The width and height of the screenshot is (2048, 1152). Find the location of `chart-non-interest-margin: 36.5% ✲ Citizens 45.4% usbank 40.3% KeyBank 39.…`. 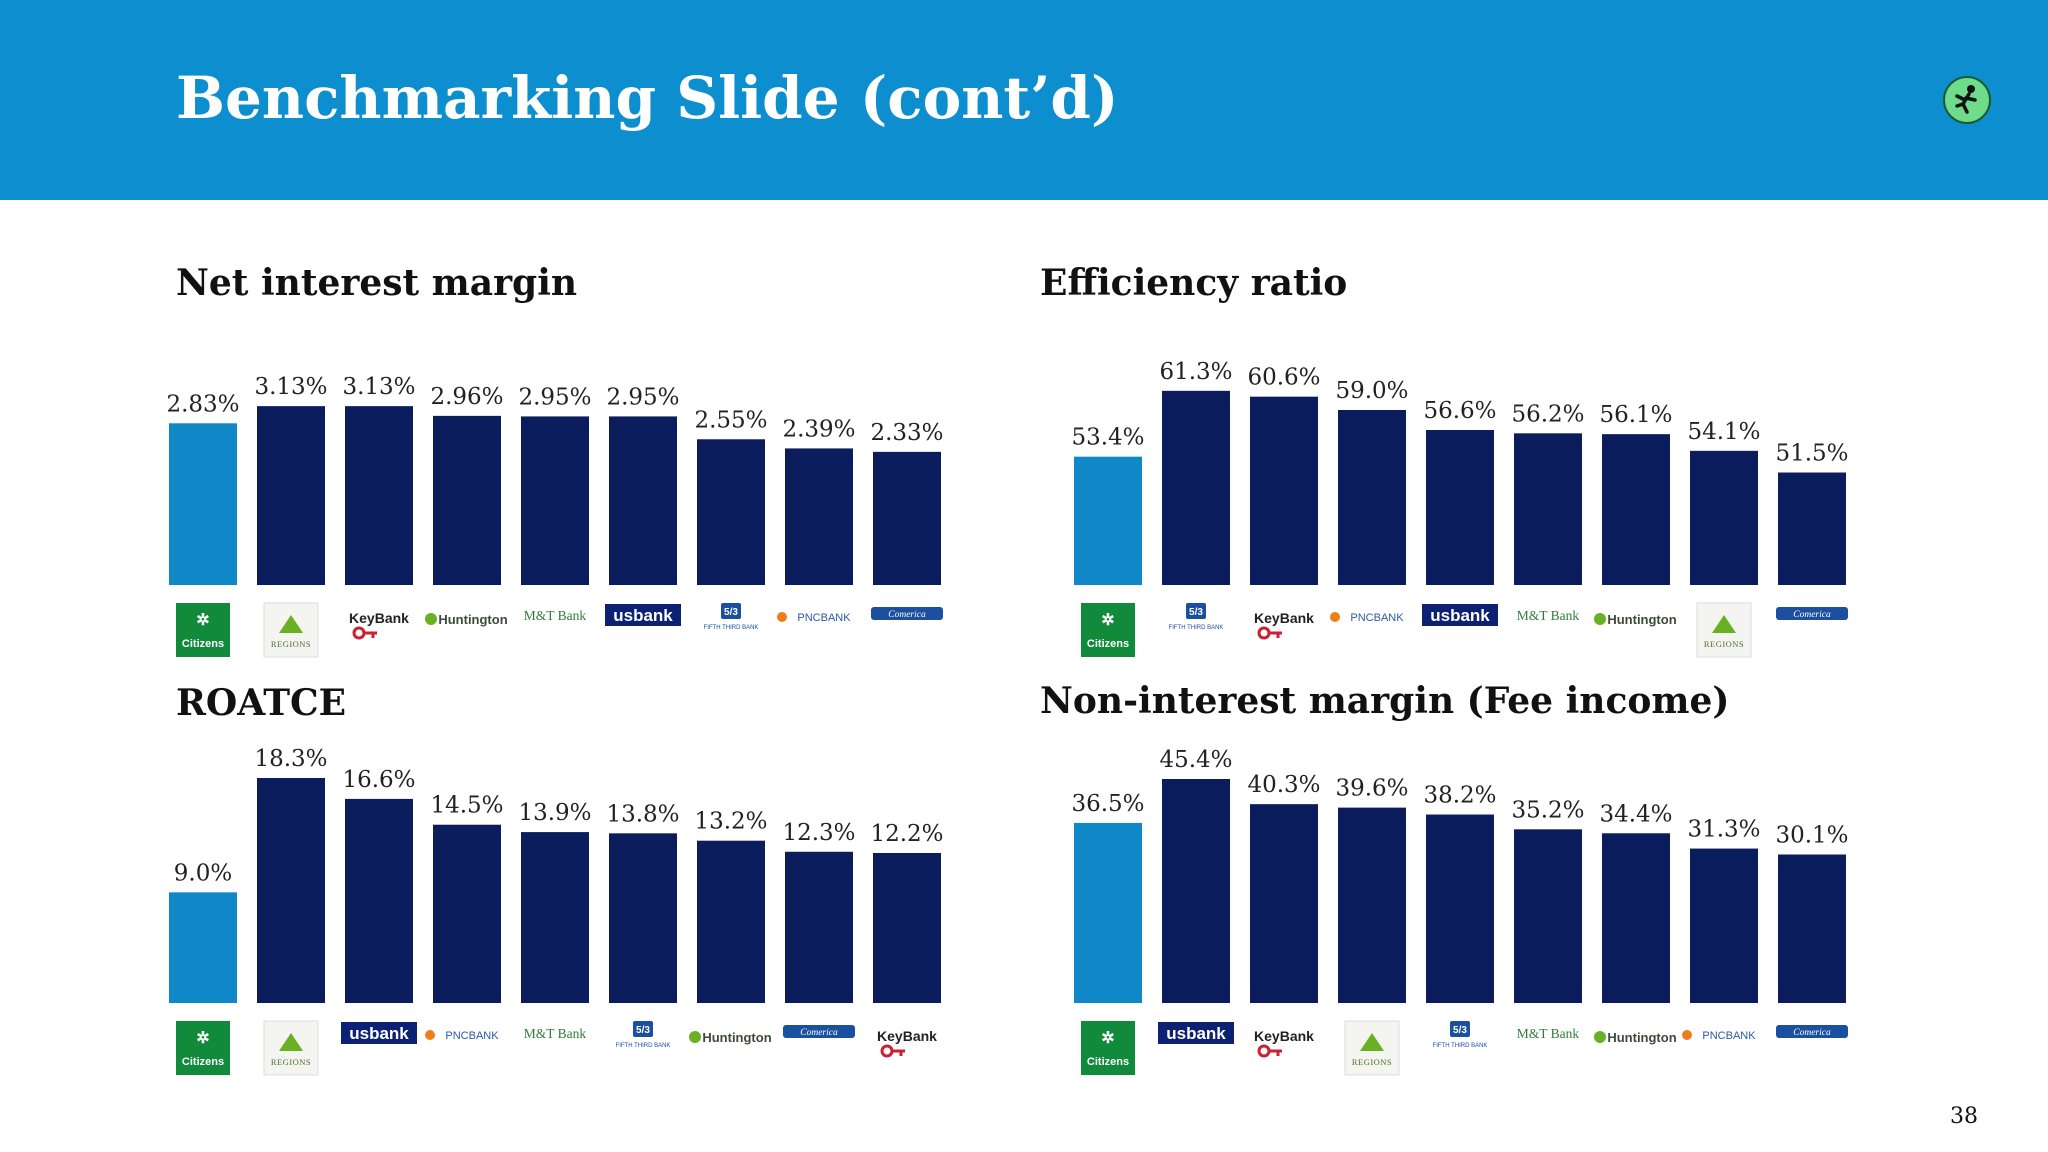

chart-non-interest-margin: 36.5% ✲ Citizens 45.4% usbank 40.3% KeyBank 39.… is located at coordinates (1460, 911).